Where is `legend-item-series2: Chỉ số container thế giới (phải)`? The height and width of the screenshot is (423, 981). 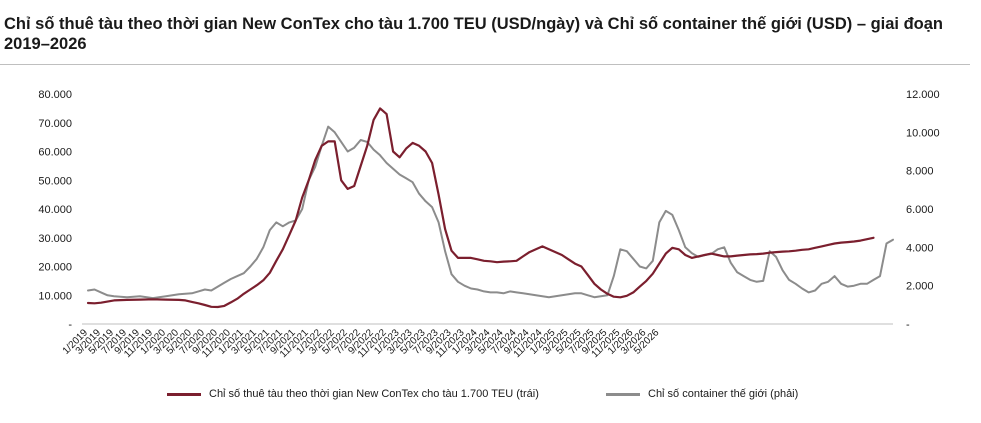
legend-item-series2: Chỉ số container thế giới (phải) is located at coordinates (702, 394).